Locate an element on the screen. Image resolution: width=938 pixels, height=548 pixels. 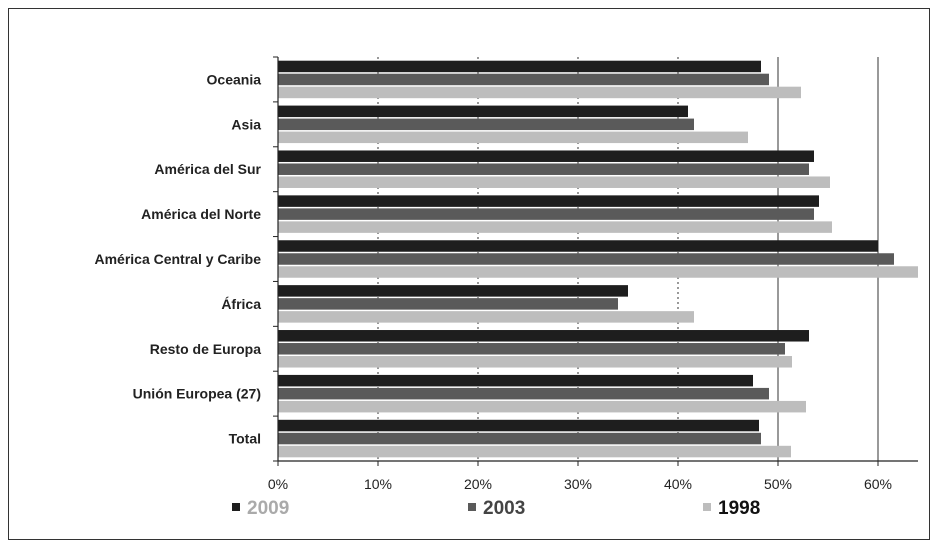
category-label: Asia is located at coordinates (246, 124).